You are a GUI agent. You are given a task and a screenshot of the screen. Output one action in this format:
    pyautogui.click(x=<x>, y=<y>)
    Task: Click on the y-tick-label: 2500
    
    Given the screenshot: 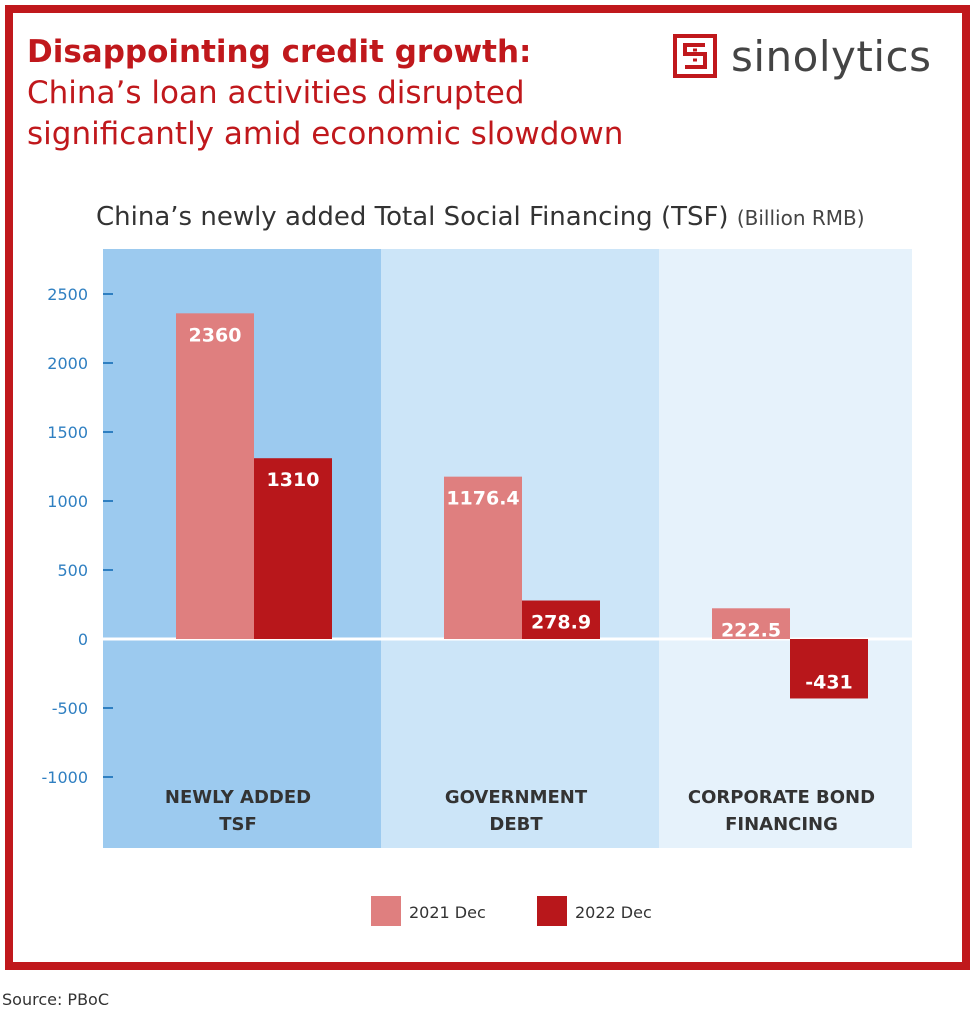 What is the action you would take?
    pyautogui.click(x=67, y=294)
    